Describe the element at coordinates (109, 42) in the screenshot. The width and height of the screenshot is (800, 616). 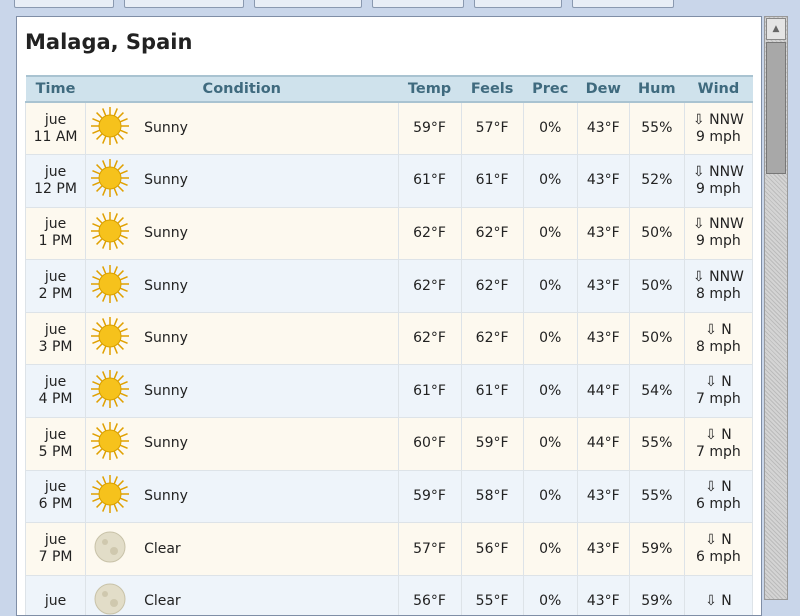
I see `location-title: Malaga, Spain` at that location.